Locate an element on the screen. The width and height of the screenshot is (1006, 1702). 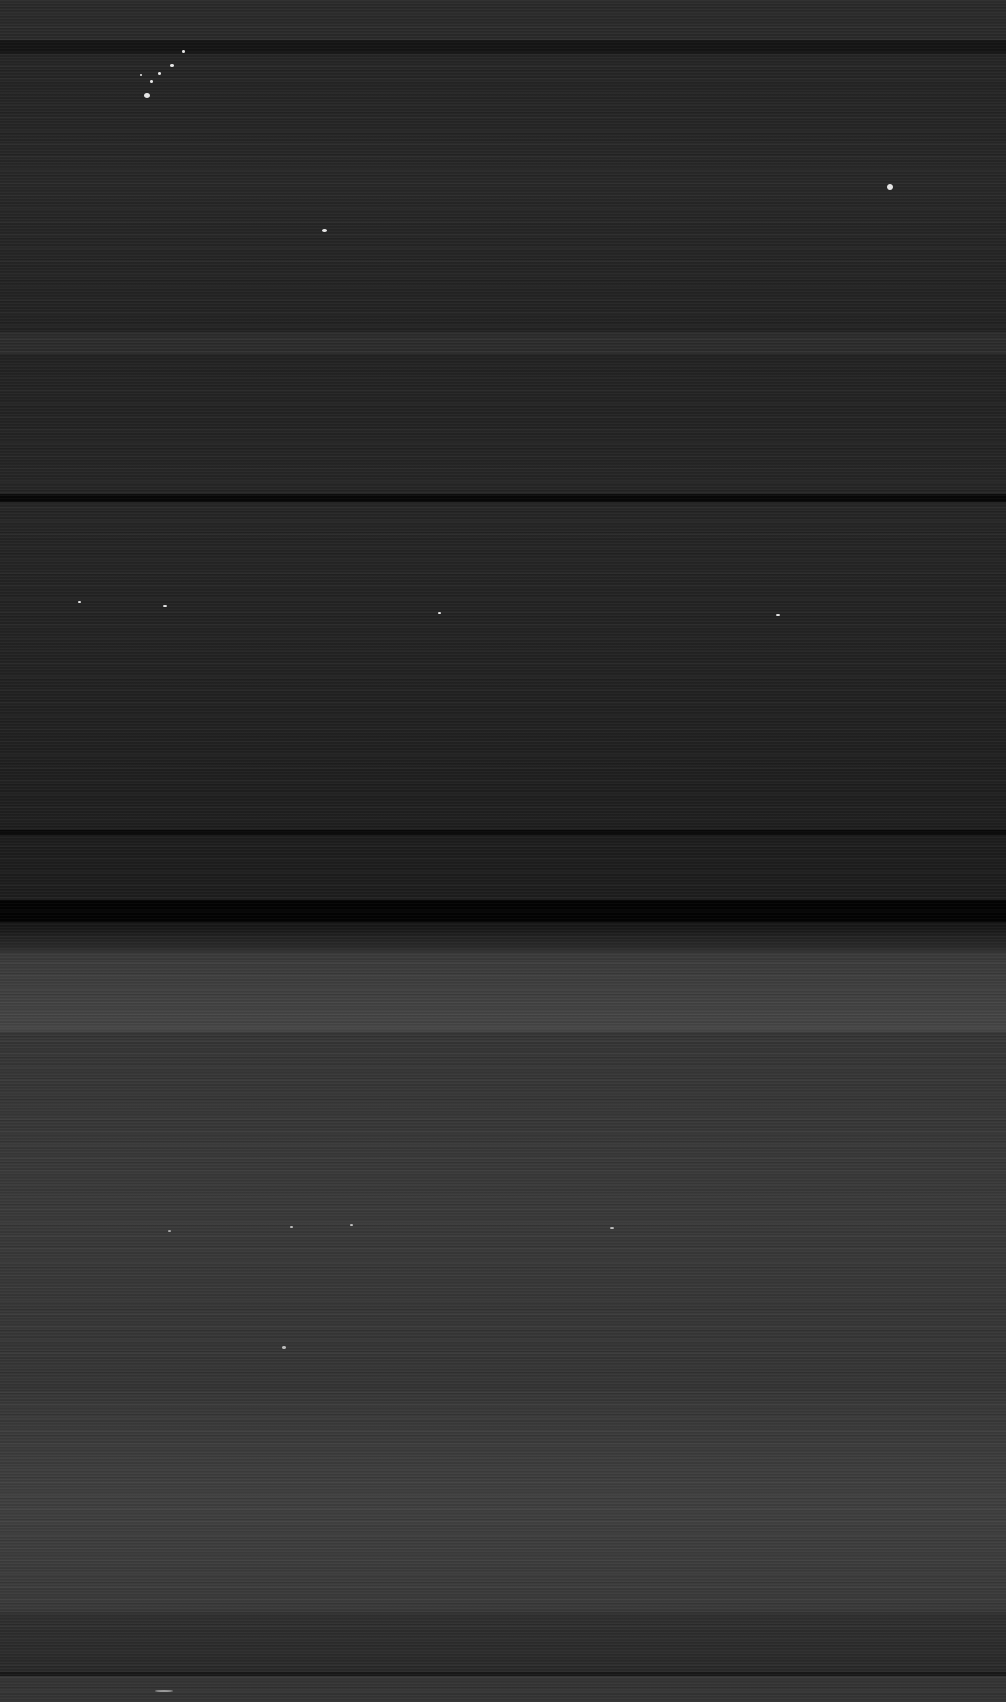
band-bottom-dark is located at coordinates (503, 1642).